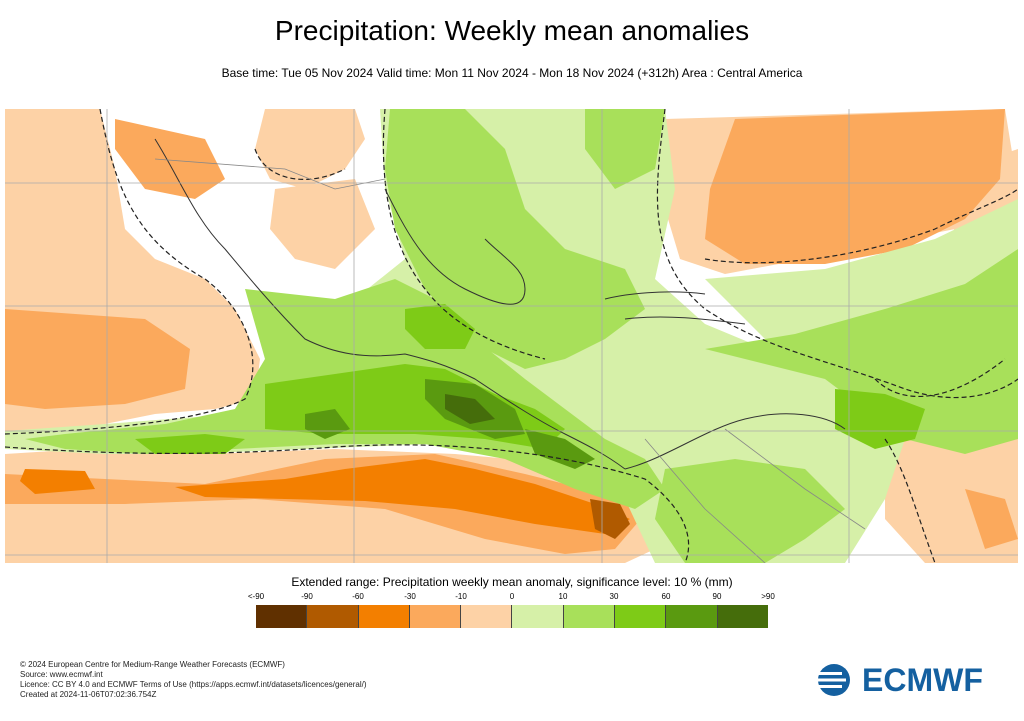 Image resolution: width=1024 pixels, height=721 pixels. What do you see at coordinates (358, 596) in the screenshot?
I see `legend-tick: -60` at bounding box center [358, 596].